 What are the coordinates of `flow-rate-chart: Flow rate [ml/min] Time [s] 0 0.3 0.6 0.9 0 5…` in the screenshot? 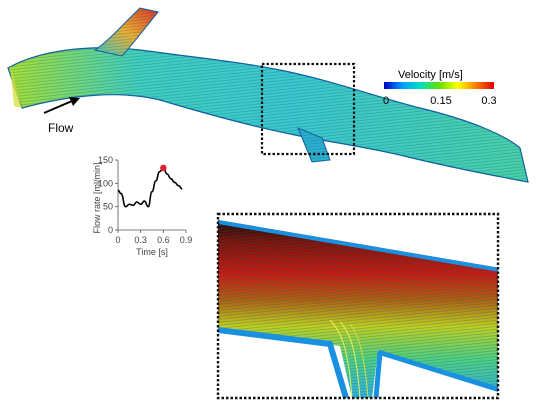 It's located at (142, 206).